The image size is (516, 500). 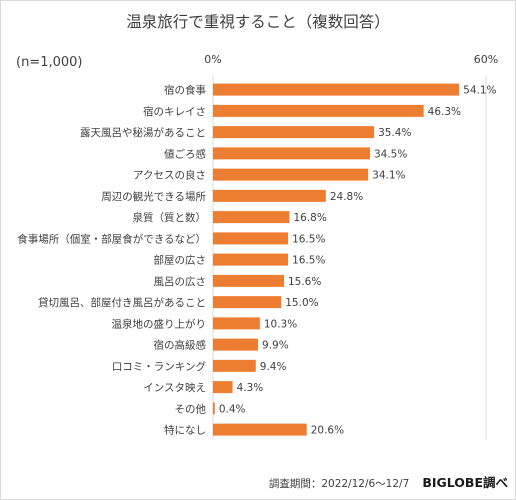 I want to click on data-label: 9.9%, so click(x=275, y=346).